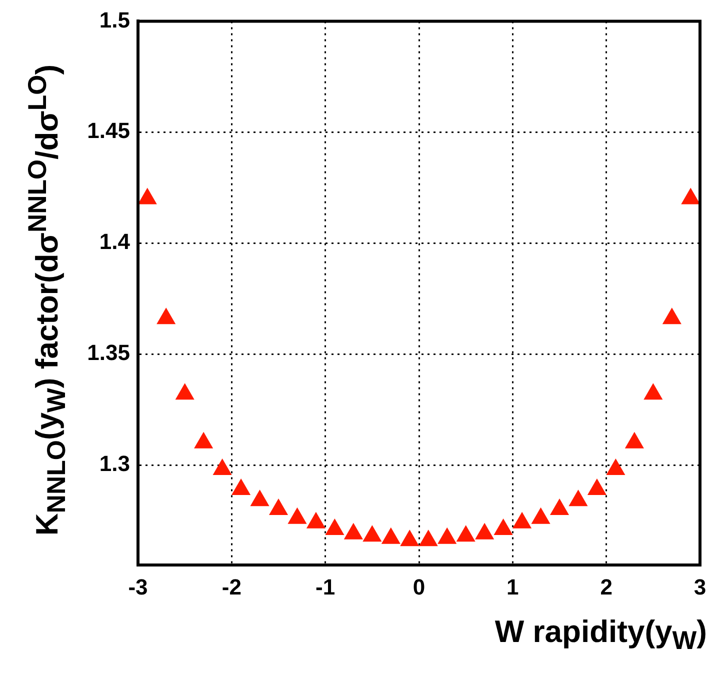 The image size is (719, 674). Describe the element at coordinates (419, 587) in the screenshot. I see `x-tick-label: 0` at that location.